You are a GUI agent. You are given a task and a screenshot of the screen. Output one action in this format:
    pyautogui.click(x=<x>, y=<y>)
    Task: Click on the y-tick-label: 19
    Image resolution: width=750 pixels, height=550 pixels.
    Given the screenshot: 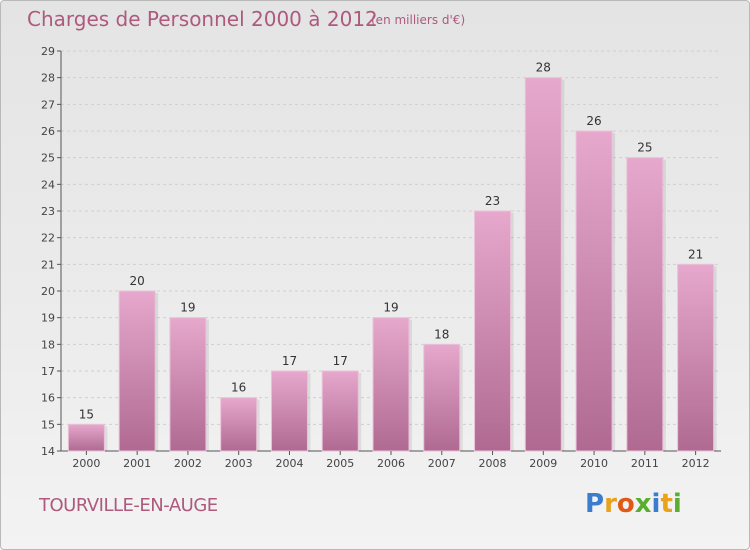 What is the action you would take?
    pyautogui.click(x=48, y=318)
    